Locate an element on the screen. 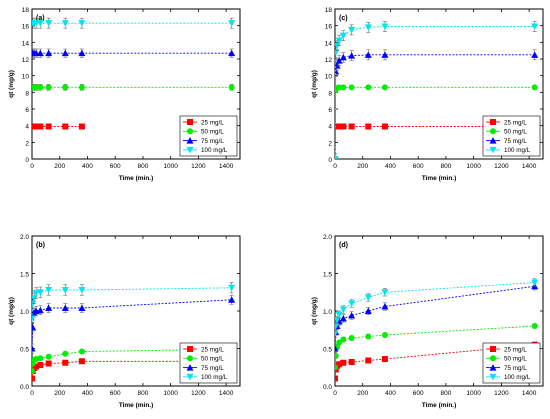 This screenshot has width=550, height=419. y-tick-label: 10 is located at coordinates (26, 77).